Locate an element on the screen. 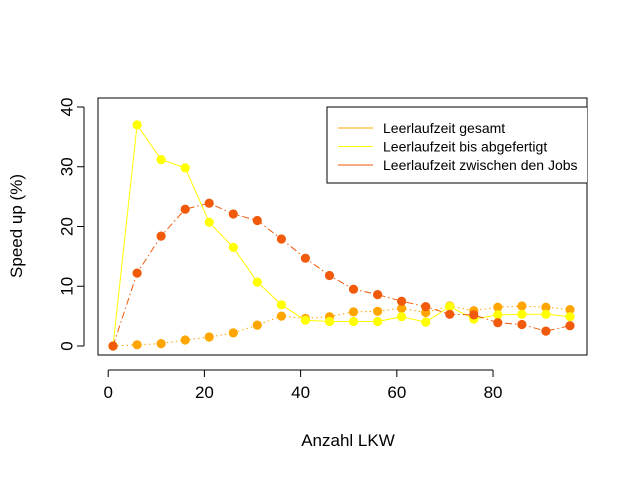 This screenshot has width=638, height=478. legend-box is located at coordinates (456, 145).